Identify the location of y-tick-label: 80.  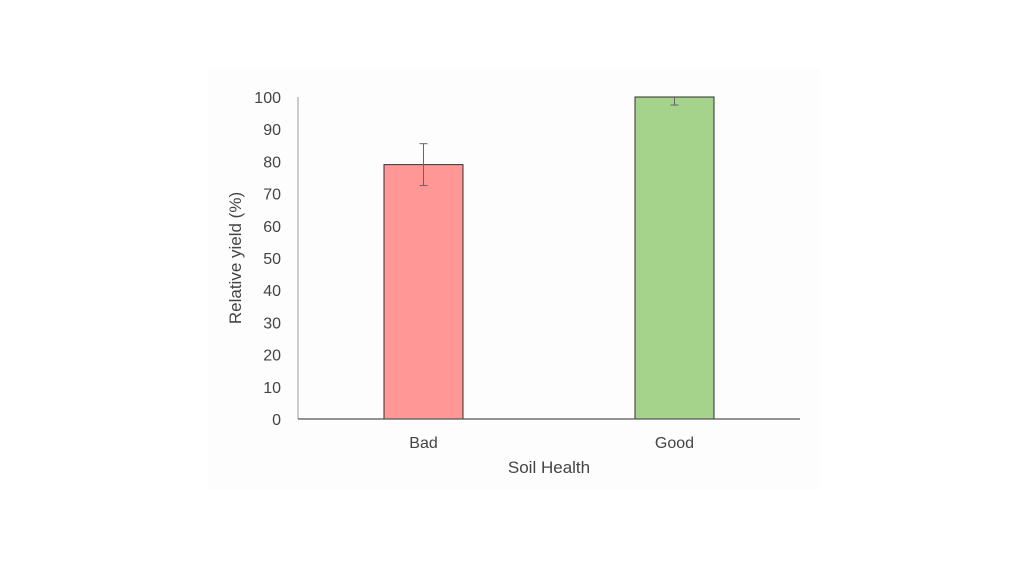
(272, 162).